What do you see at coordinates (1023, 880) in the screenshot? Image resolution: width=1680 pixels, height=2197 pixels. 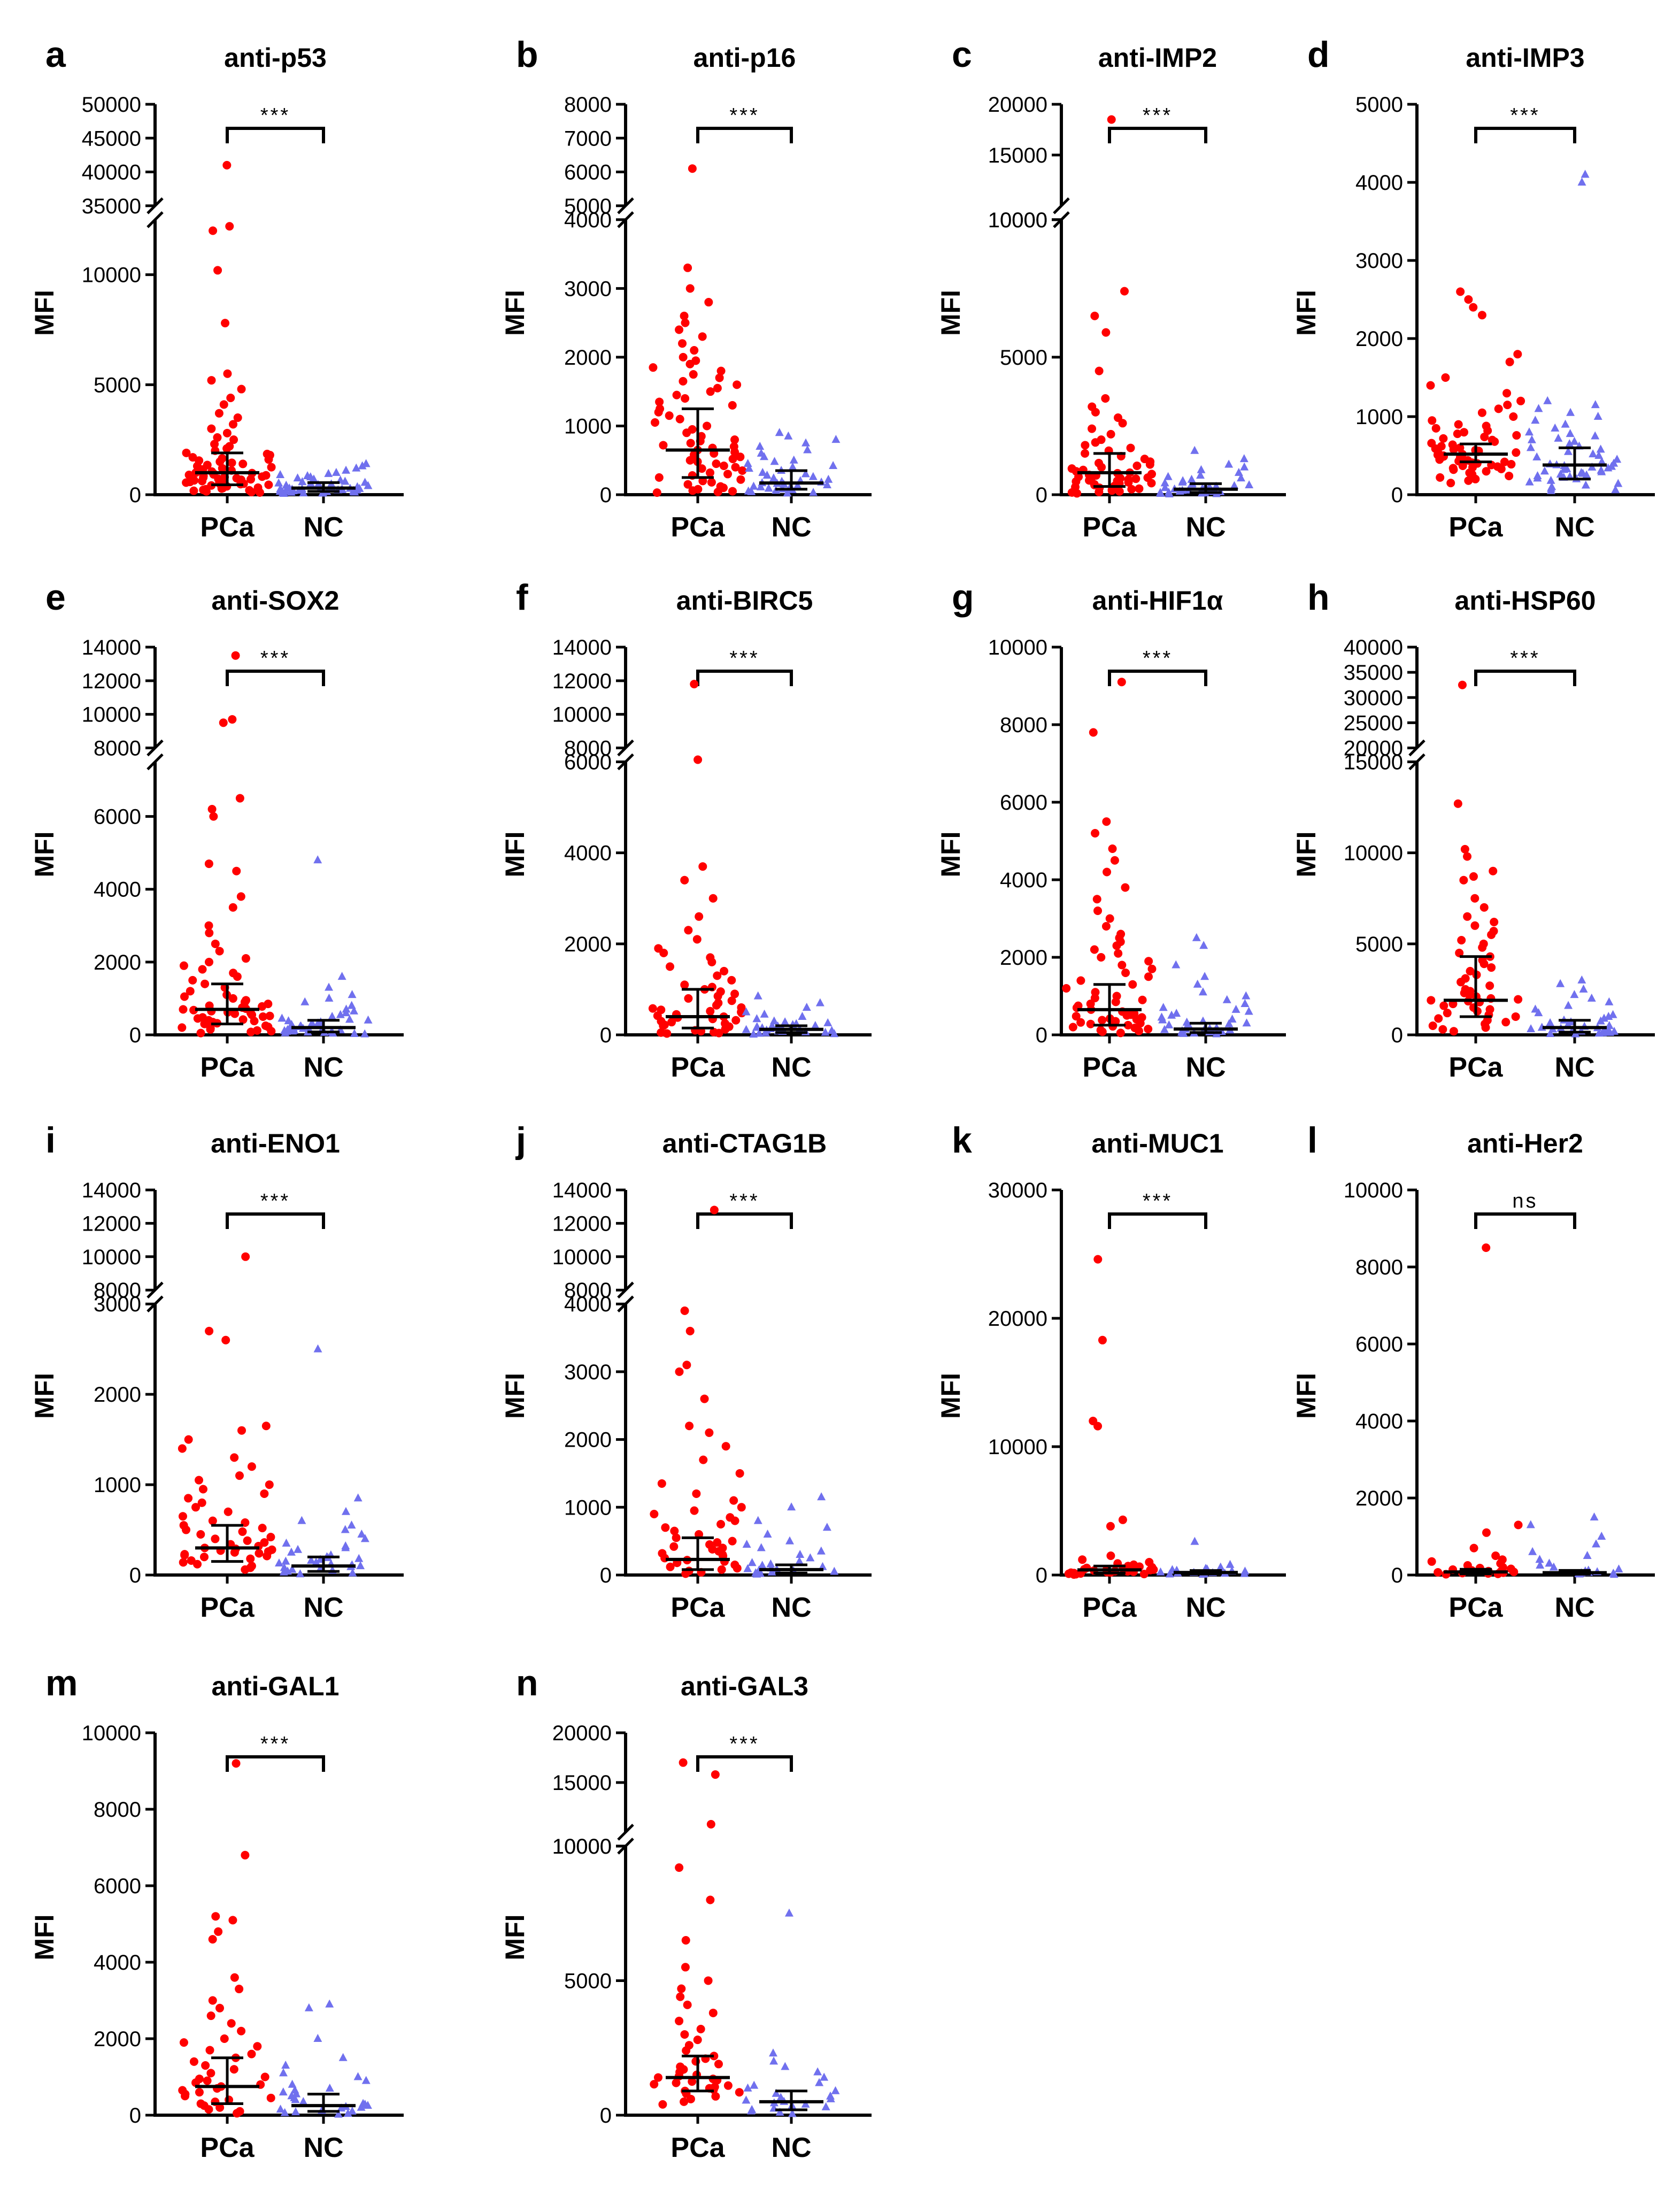 I see `y-tick-label: 4000` at bounding box center [1023, 880].